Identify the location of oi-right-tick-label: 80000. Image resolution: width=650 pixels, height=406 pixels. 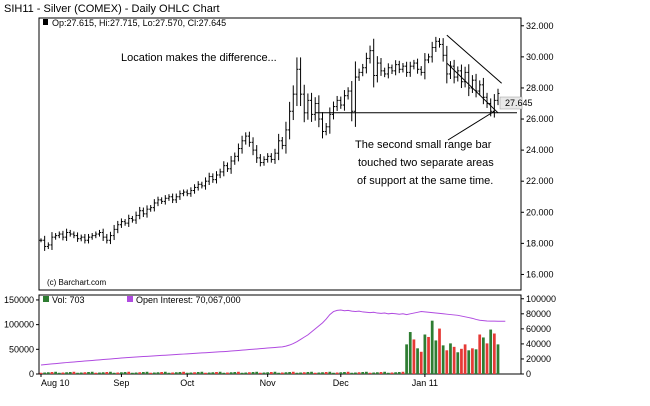
(538, 314).